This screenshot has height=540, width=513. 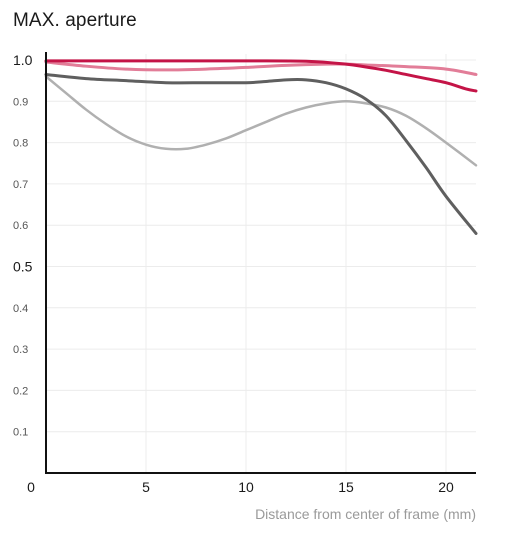 What do you see at coordinates (146, 487) in the screenshot?
I see `x-tick-label: 5` at bounding box center [146, 487].